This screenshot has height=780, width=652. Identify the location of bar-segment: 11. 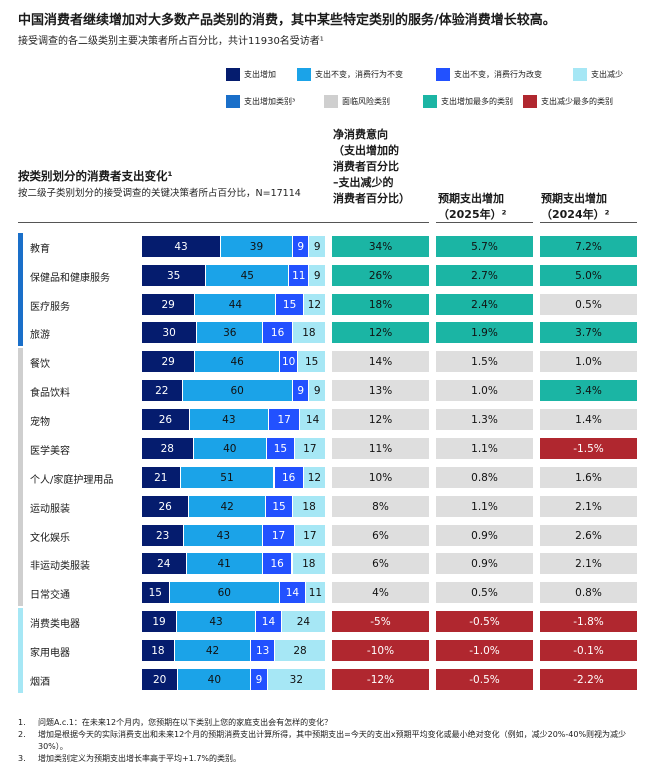
(315, 592).